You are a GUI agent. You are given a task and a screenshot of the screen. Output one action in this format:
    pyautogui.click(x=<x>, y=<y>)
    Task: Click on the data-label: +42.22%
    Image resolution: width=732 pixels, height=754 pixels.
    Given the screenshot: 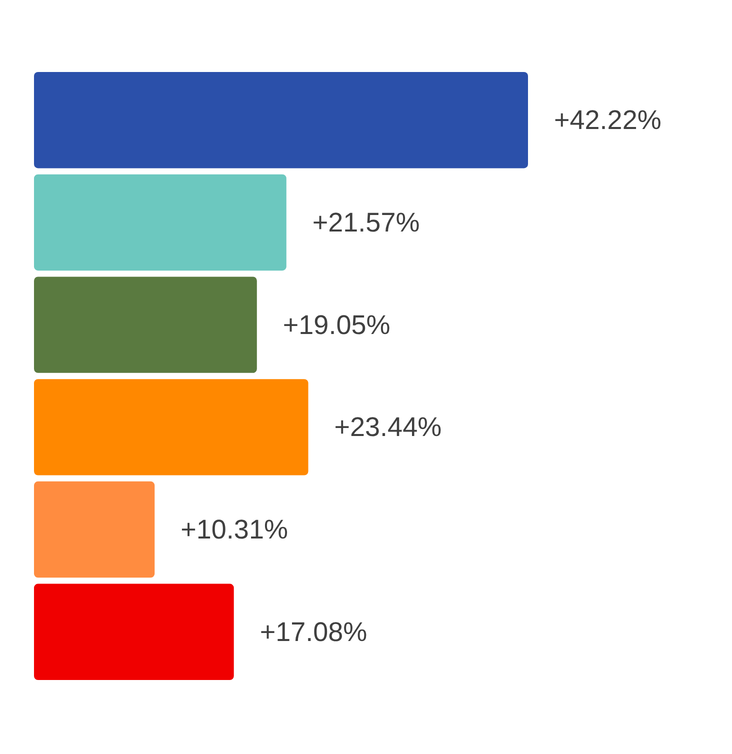 What is the action you would take?
    pyautogui.click(x=608, y=120)
    